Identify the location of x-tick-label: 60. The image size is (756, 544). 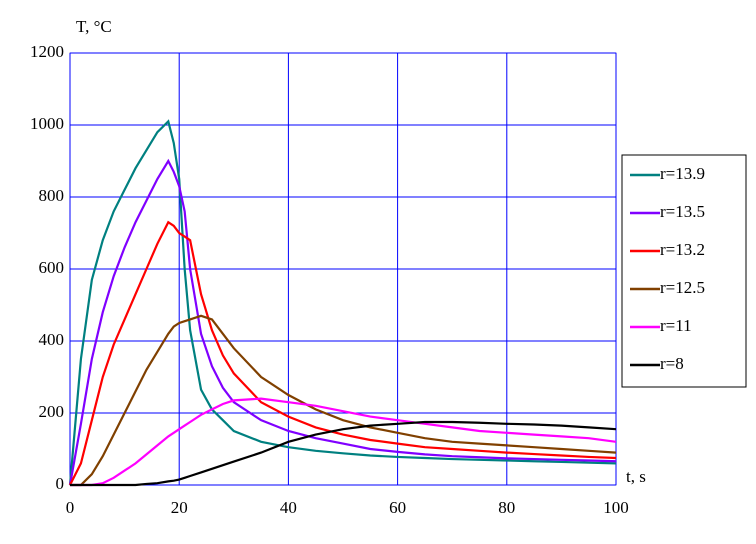
(397, 507).